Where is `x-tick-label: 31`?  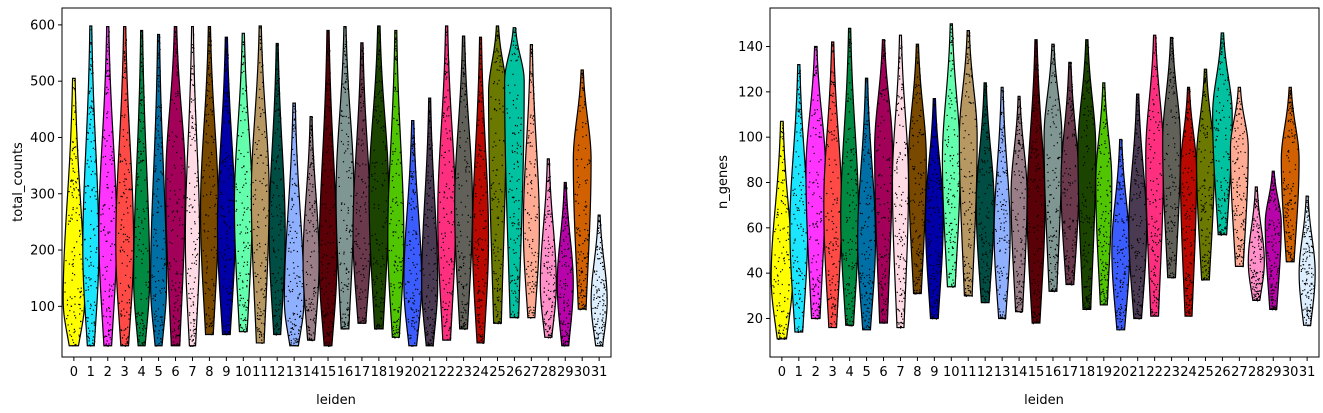 x-tick-label: 31 is located at coordinates (1307, 372).